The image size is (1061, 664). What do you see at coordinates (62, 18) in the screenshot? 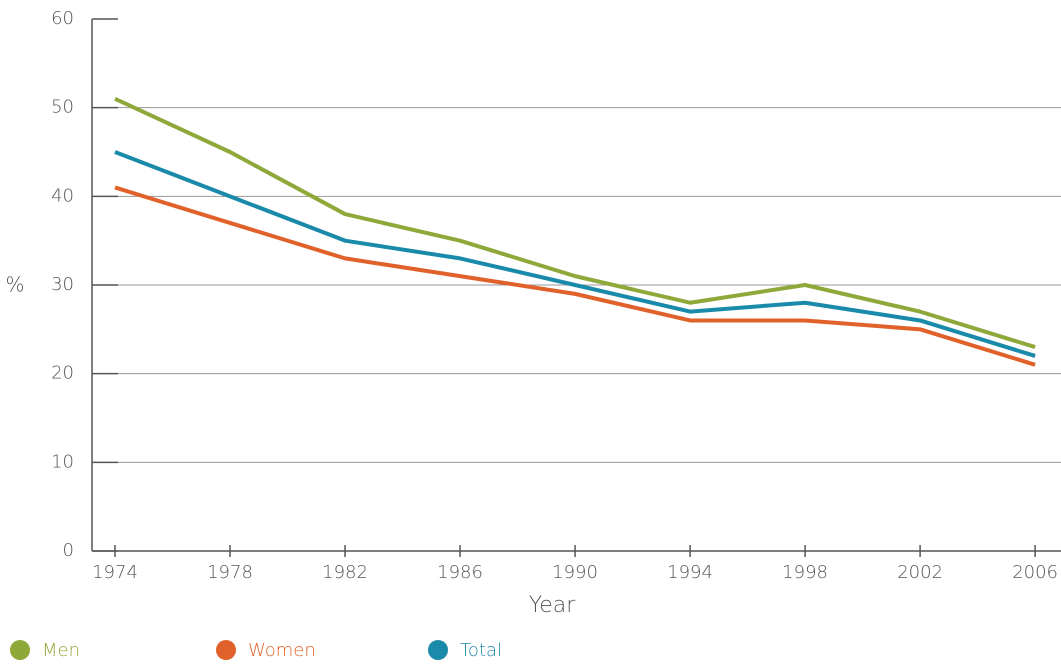
I see `y-tick-label: 60` at bounding box center [62, 18].